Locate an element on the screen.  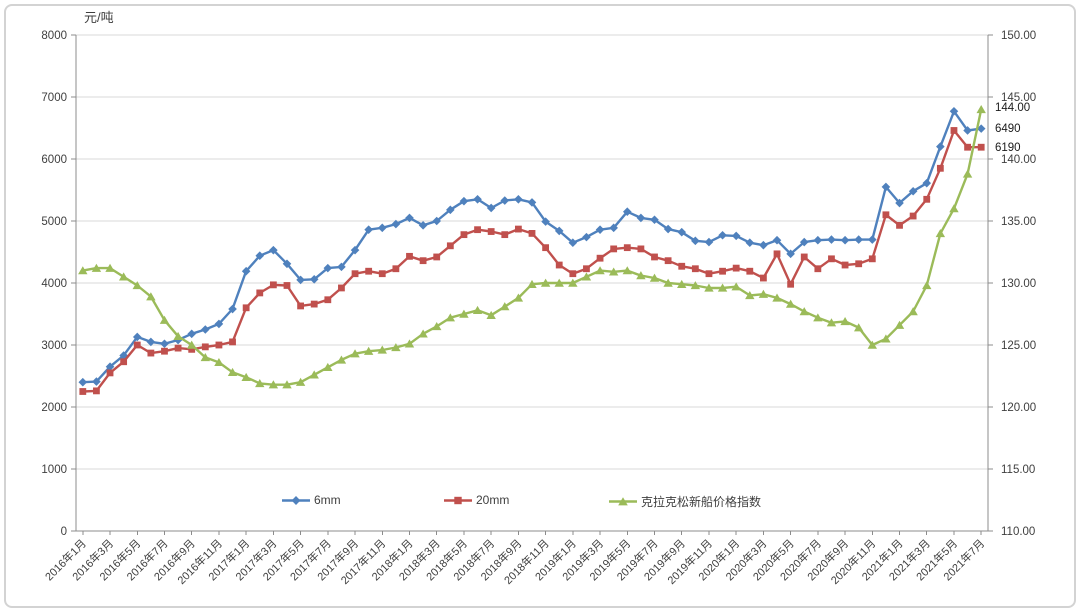
line-square-marker-icon is located at coordinates (458, 500).